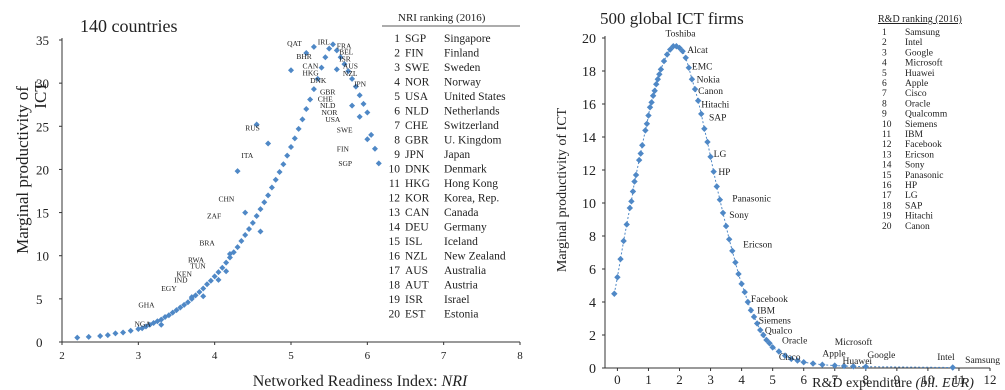 Image resolution: width=1005 pixels, height=390 pixels. I want to click on nri-point-label: BRA, so click(207, 242).